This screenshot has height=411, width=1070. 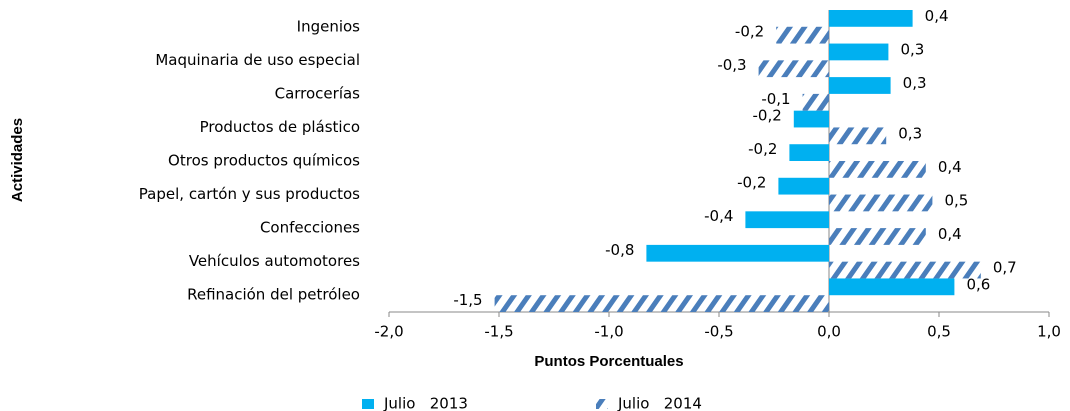 I want to click on y-tick-label: Confecciones, so click(x=310, y=228).